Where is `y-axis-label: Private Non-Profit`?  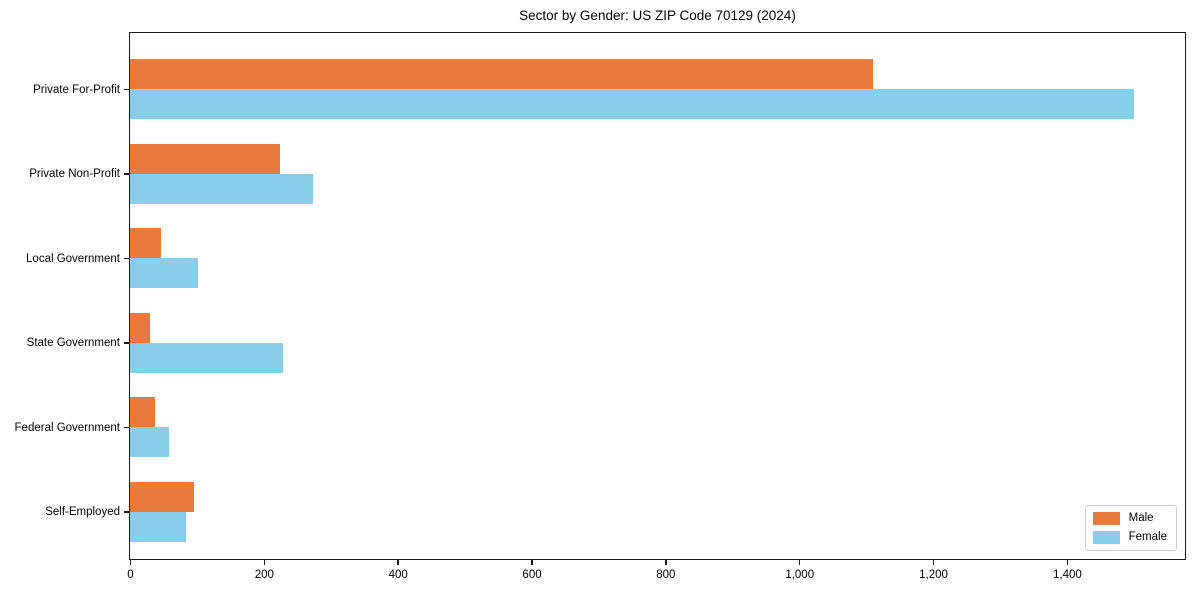 y-axis-label: Private Non-Profit is located at coordinates (74, 174).